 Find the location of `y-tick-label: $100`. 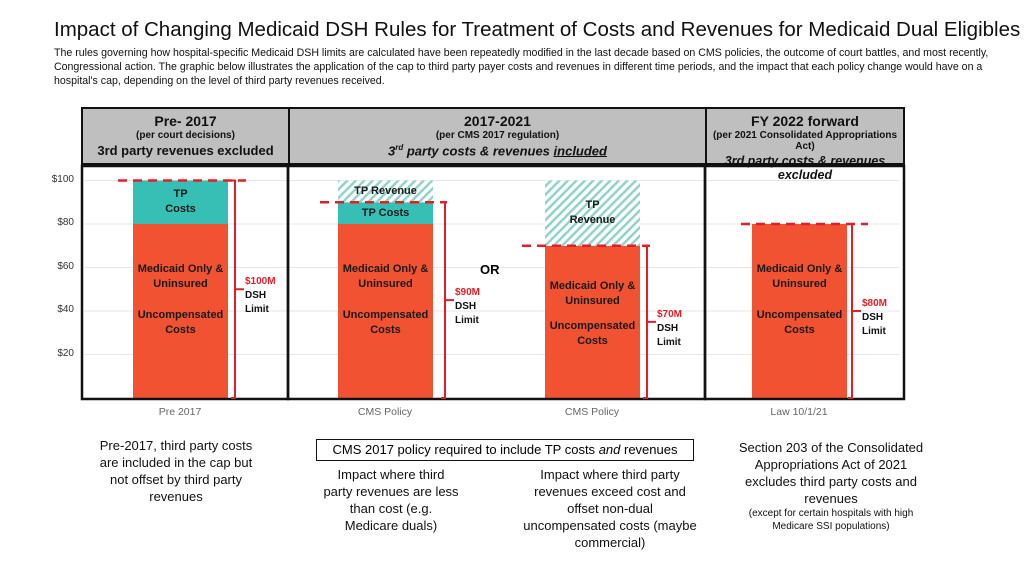

y-tick-label: $100 is located at coordinates (62, 179).